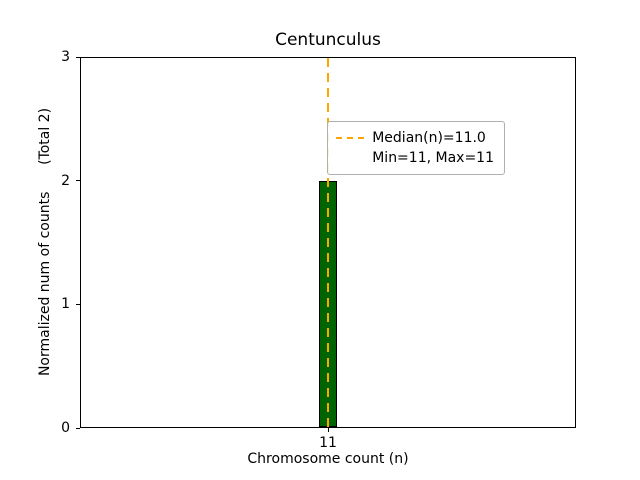 Image resolution: width=640 pixels, height=480 pixels. I want to click on legend: Median(n)=11.0 Min=11, Max=11, so click(416, 148).